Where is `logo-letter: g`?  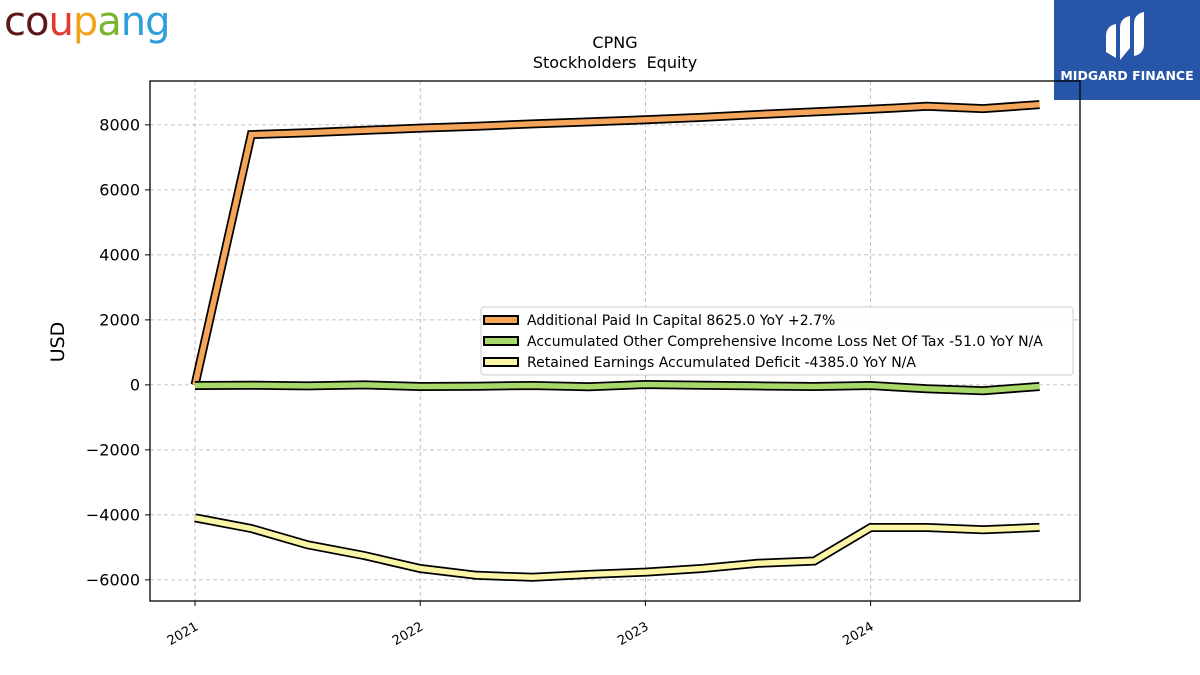
logo-letter: g is located at coordinates (157, 22).